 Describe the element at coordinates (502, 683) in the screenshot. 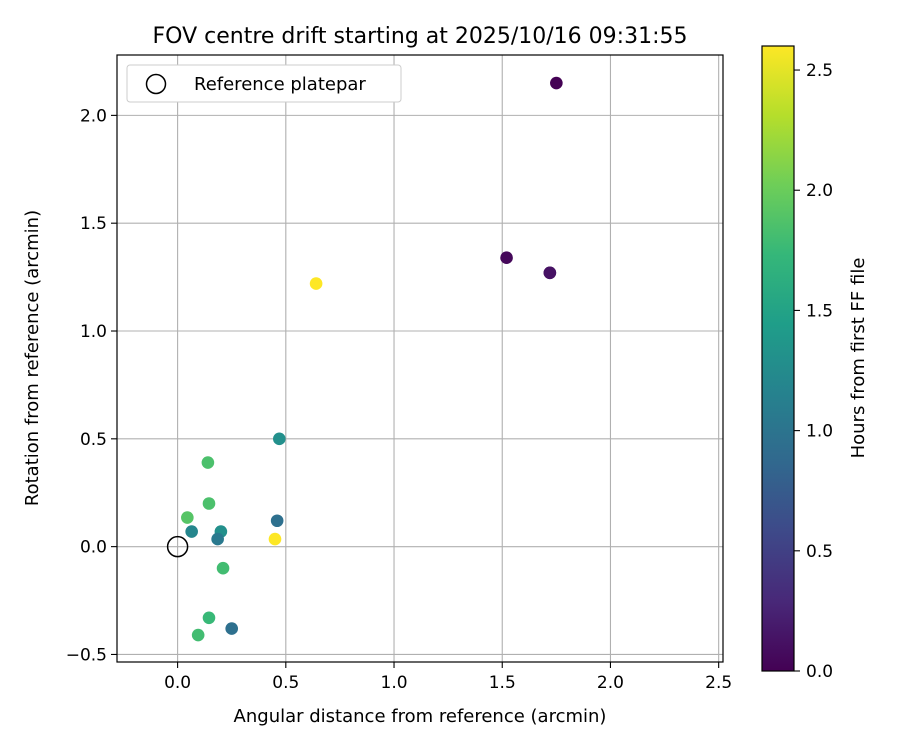

I see `x-tick-label: 1.5` at that location.